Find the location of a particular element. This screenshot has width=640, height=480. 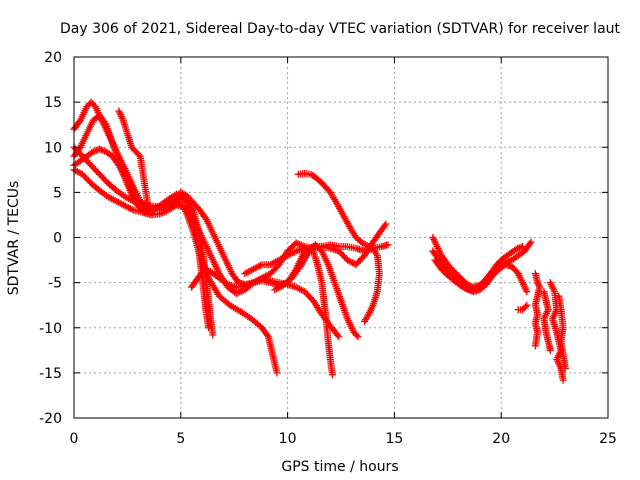

y-tick-label: 15 is located at coordinates (53, 103).